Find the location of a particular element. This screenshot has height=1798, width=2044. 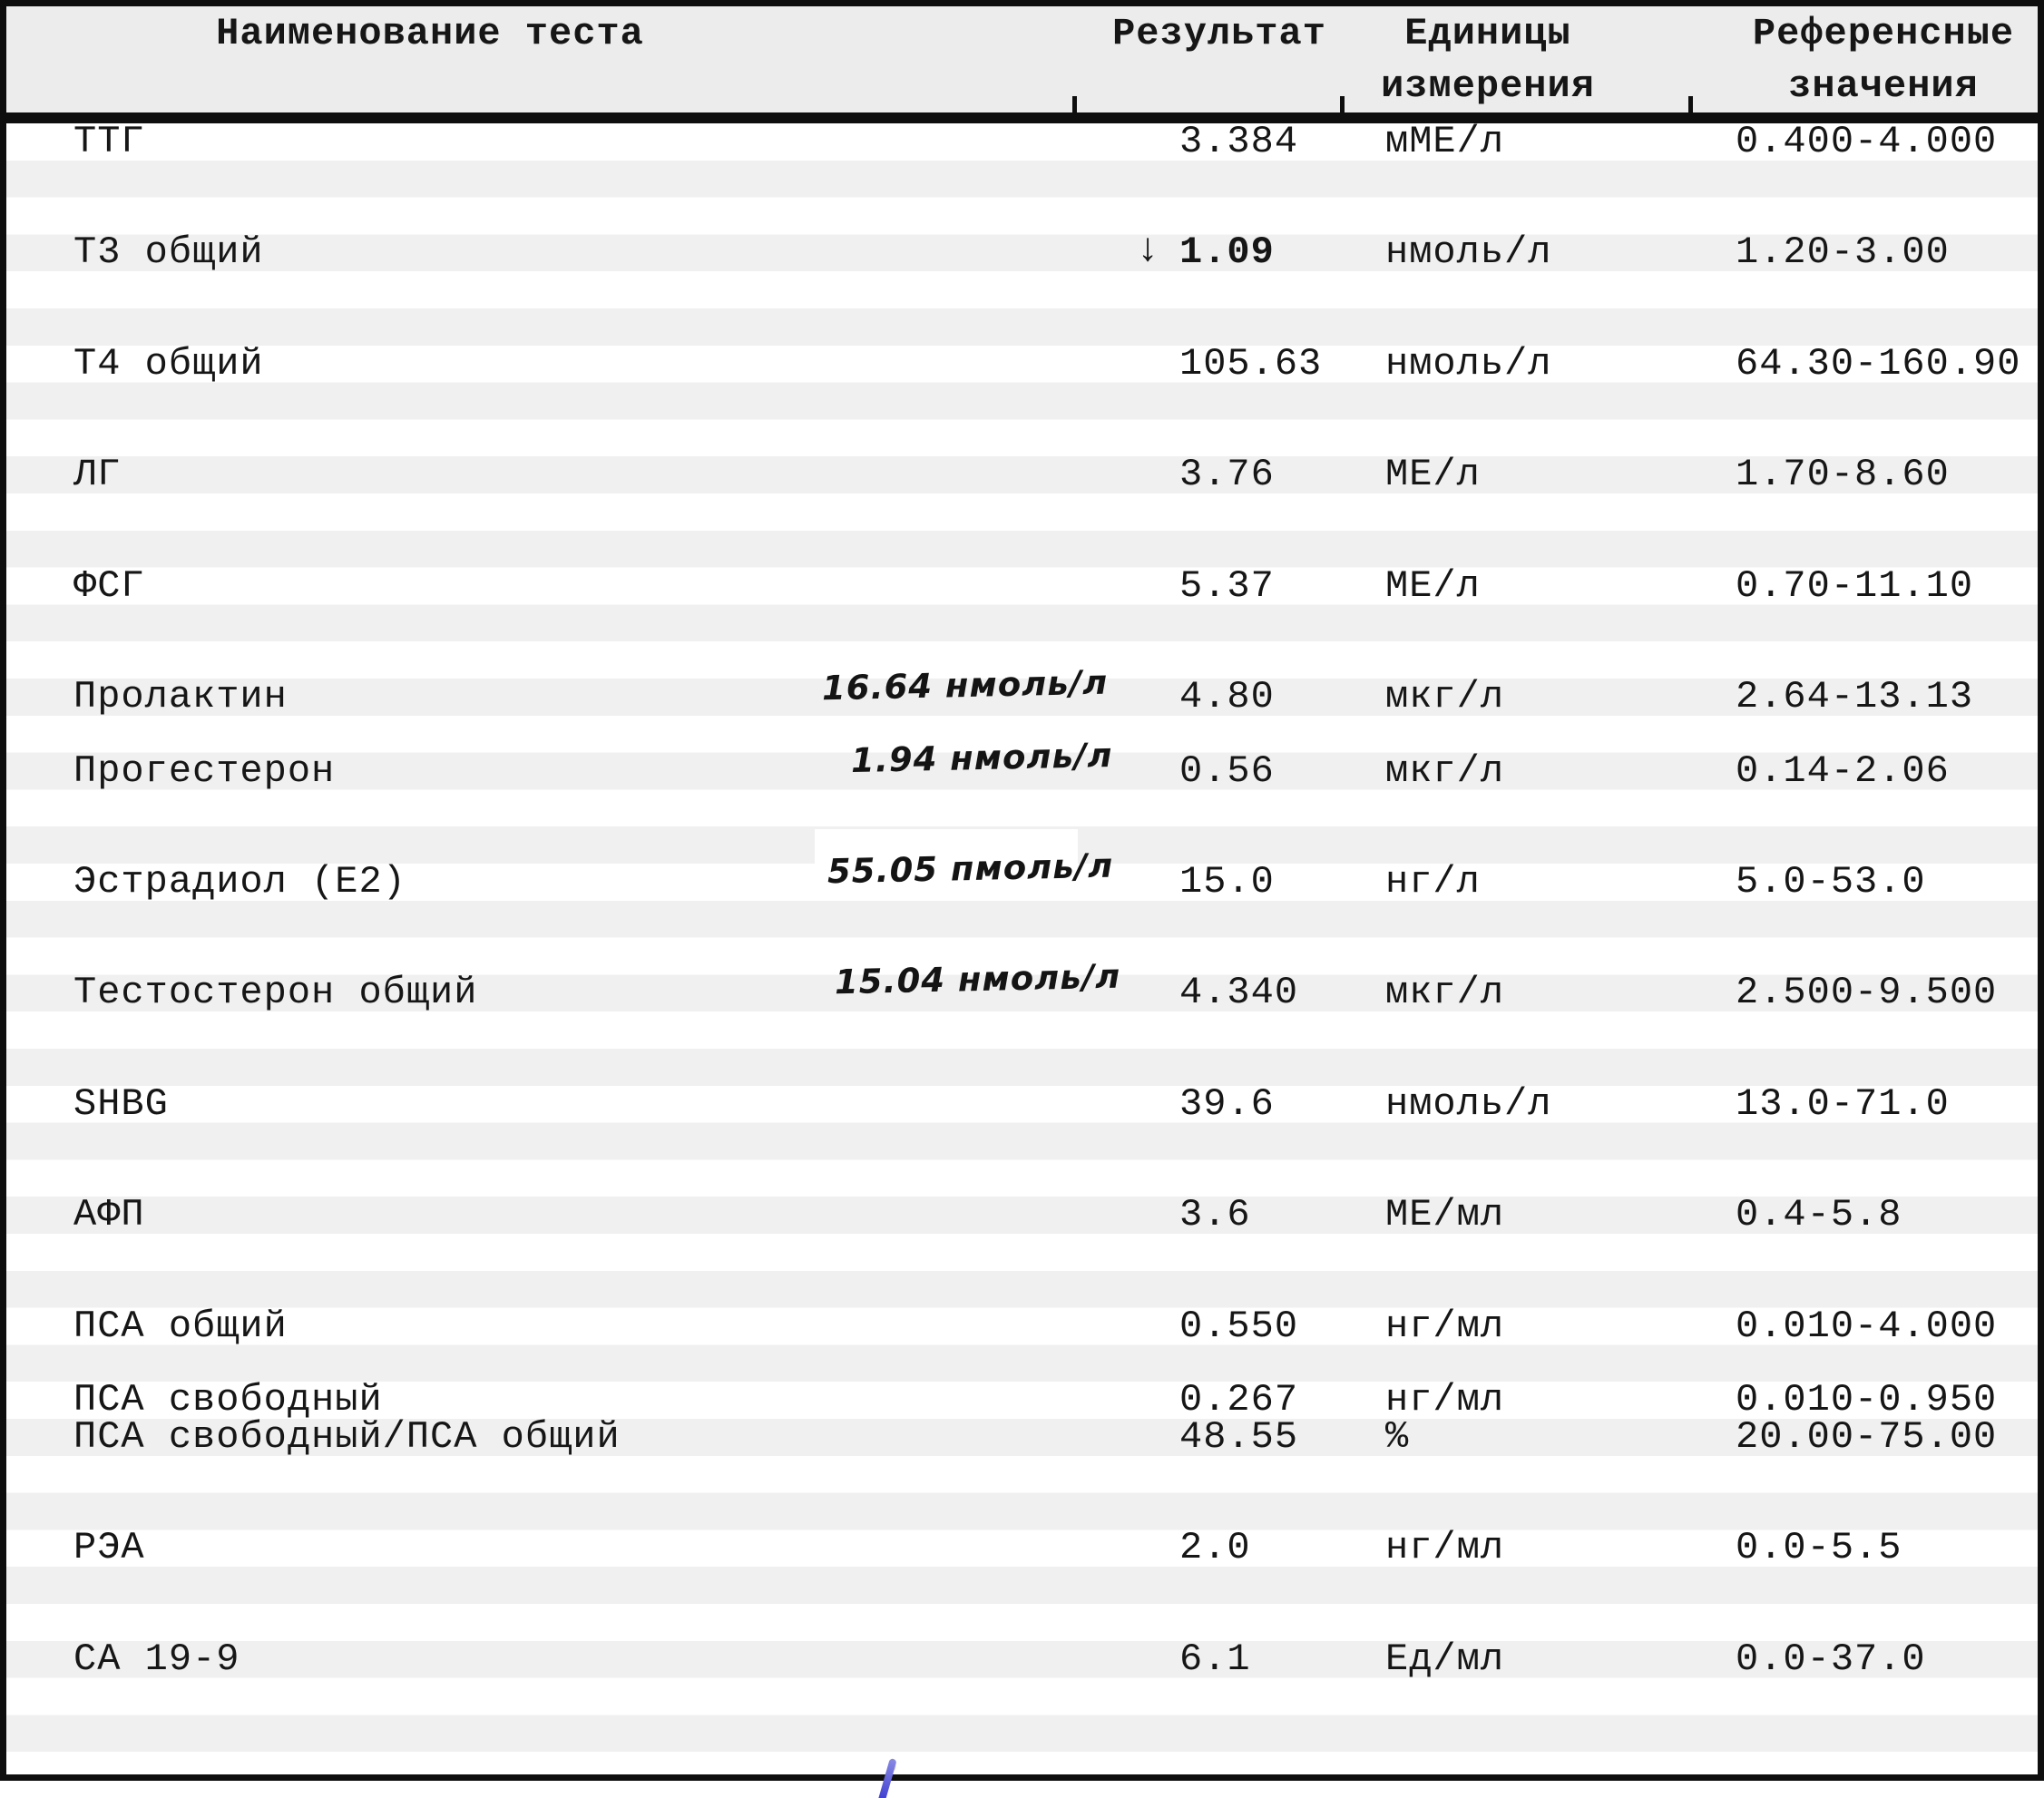

table-row: Т3 общий ↓ 1.09 нмоль/л 1.20-3.00 is located at coordinates (1022, 251).